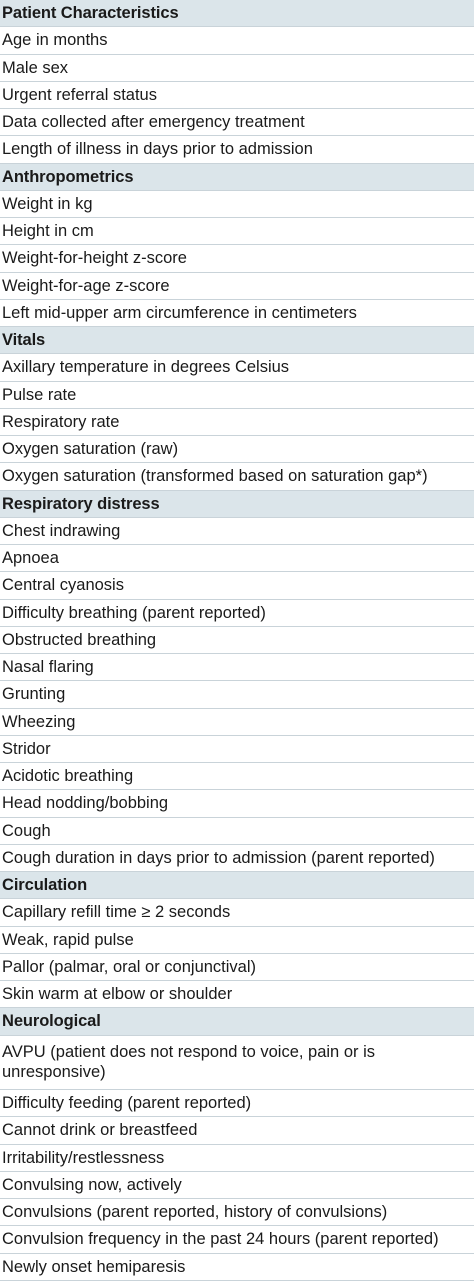 The height and width of the screenshot is (1281, 474). What do you see at coordinates (237, 204) in the screenshot?
I see `table-row: Weight in kg` at bounding box center [237, 204].